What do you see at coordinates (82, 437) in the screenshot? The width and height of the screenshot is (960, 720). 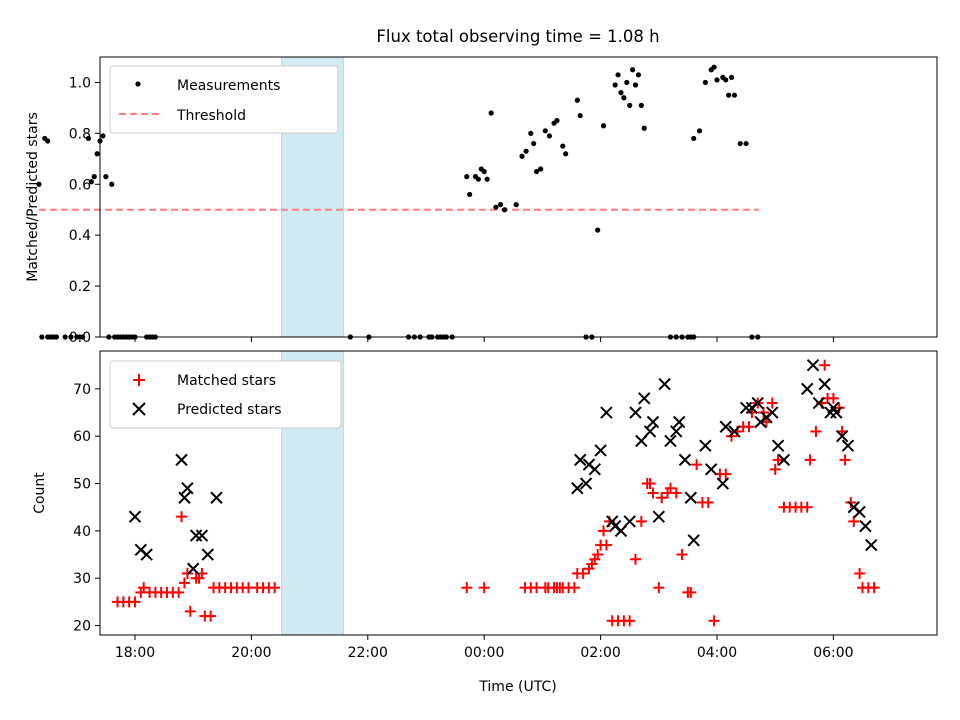 I see `bottom-y-tick-label: 60` at bounding box center [82, 437].